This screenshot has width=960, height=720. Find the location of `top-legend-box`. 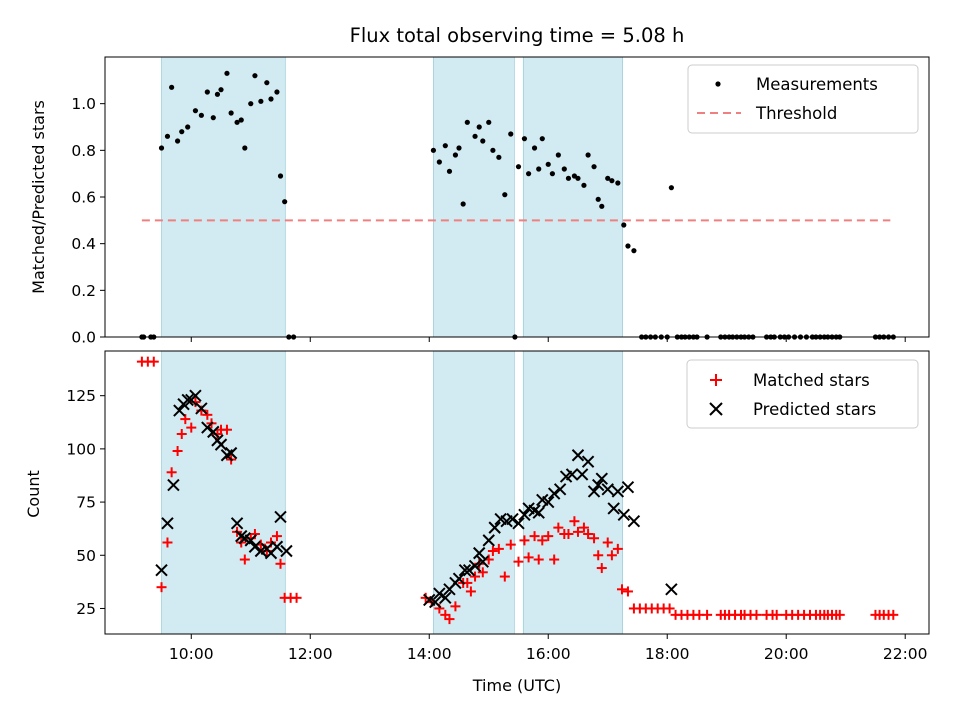

top-legend-box is located at coordinates (803, 99).